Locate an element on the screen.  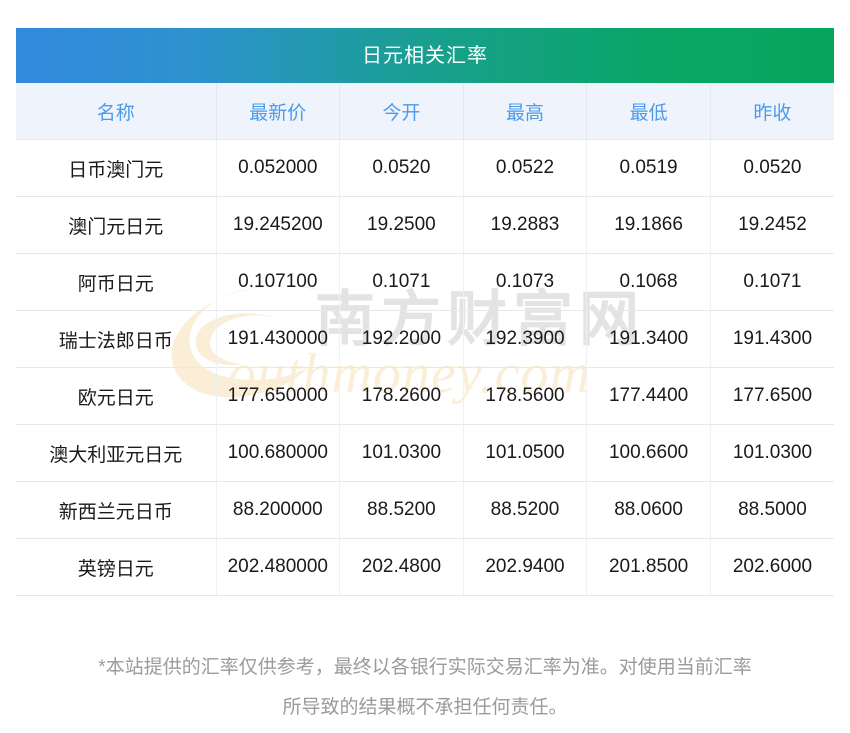
rate-cell-open: 0.0520 is located at coordinates (401, 168).